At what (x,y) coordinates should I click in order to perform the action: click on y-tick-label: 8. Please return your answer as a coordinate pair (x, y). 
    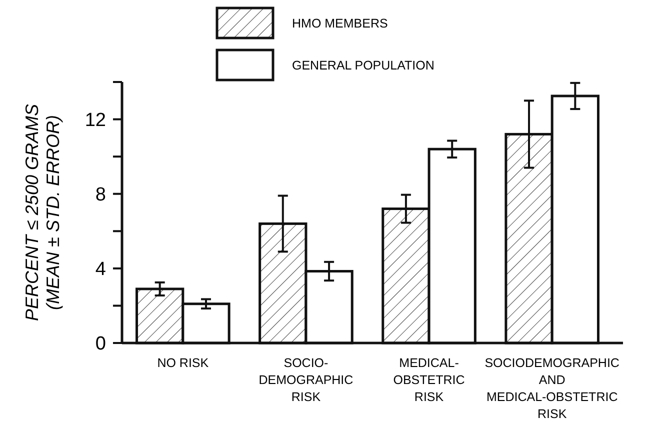
    Looking at the image, I should click on (100, 195).